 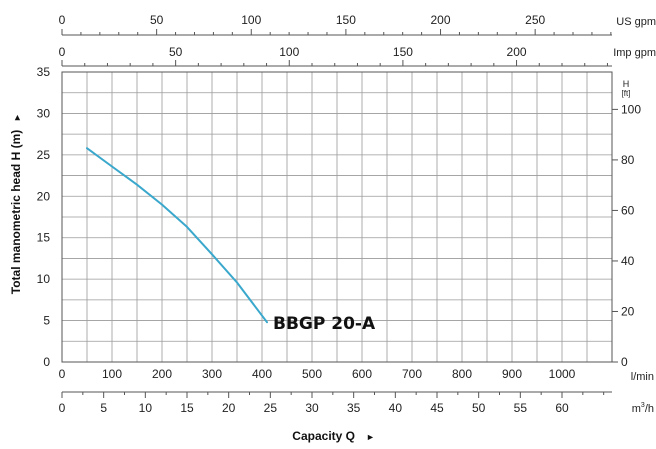 What do you see at coordinates (162, 374) in the screenshot?
I see `x-lmin-tick-label: 200` at bounding box center [162, 374].